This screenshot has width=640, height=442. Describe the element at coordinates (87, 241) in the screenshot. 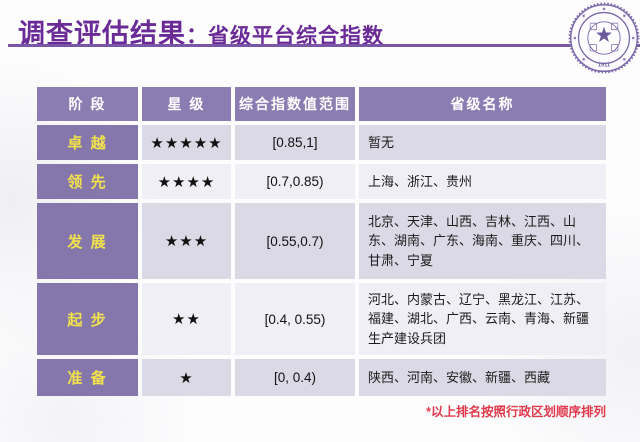

I see `stage-cell: 发 展` at that location.